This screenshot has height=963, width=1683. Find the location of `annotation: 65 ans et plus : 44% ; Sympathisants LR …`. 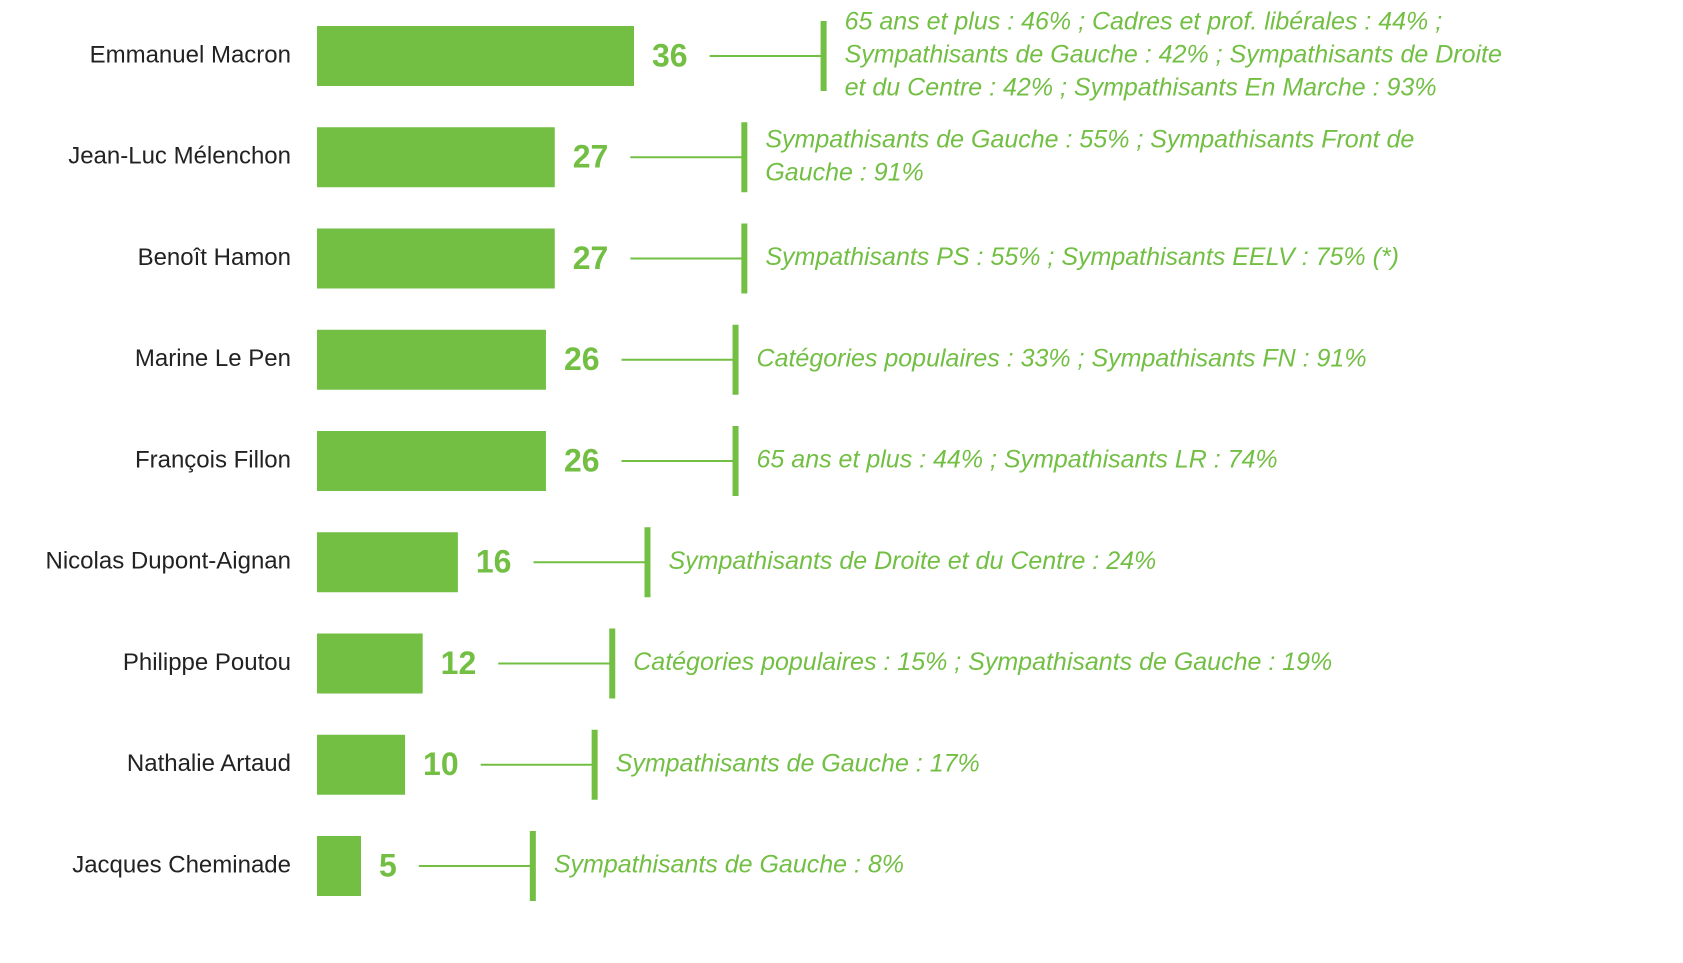

annotation: 65 ans et plus : 44% ; Sympathisants LR … is located at coordinates (1017, 460).